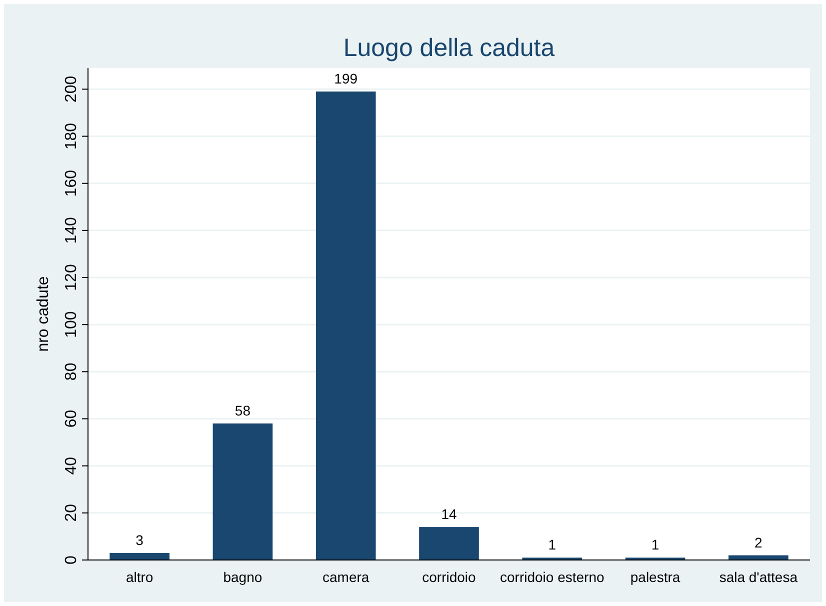 This screenshot has width=826, height=606. What do you see at coordinates (242, 577) in the screenshot?
I see `x-tick-label: bagno` at bounding box center [242, 577].